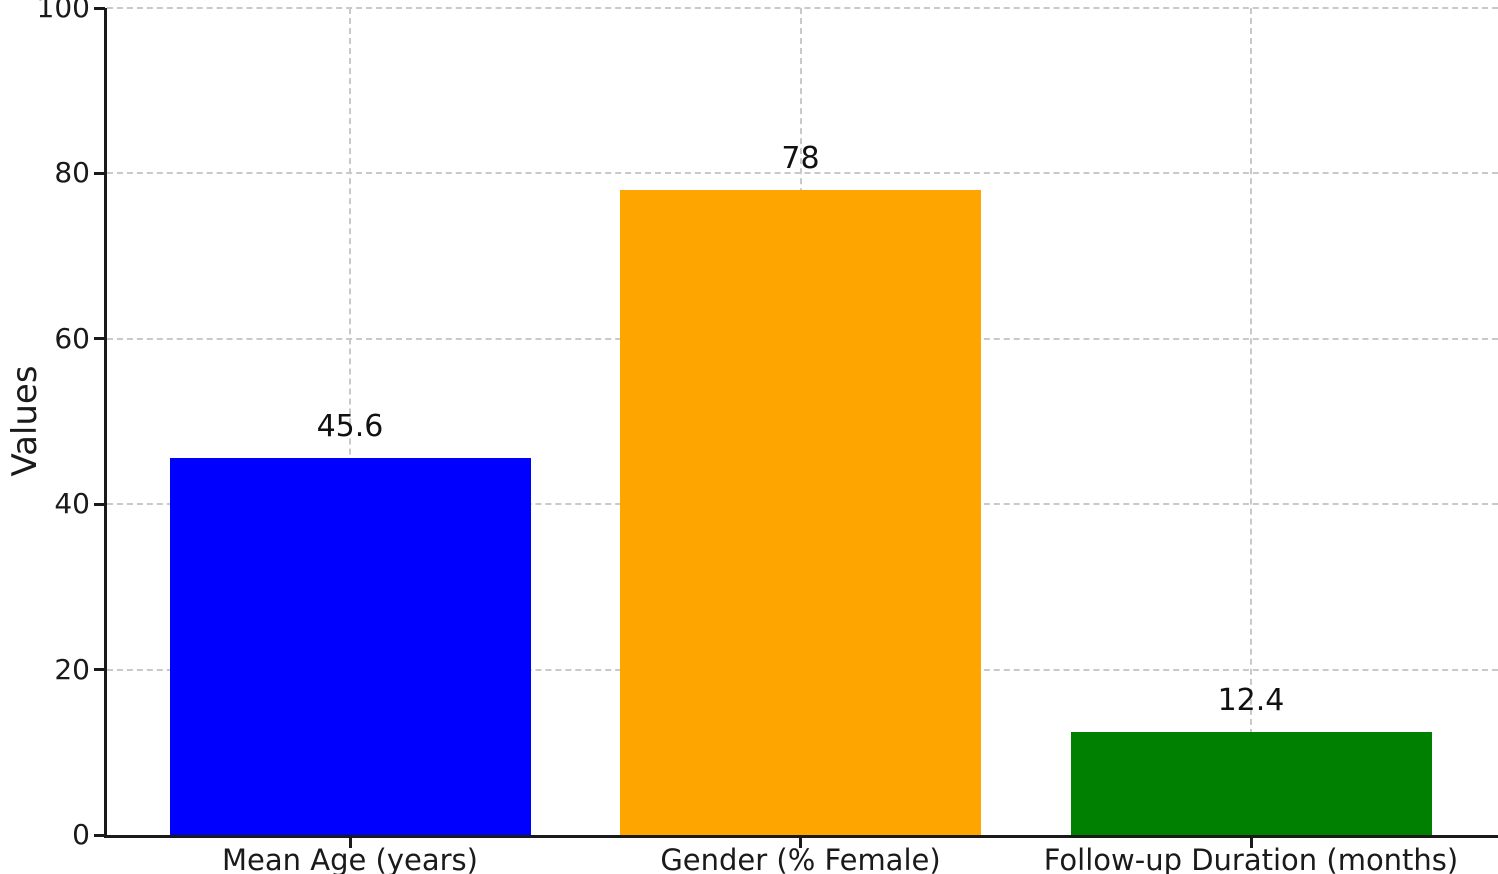 The height and width of the screenshot is (874, 1498). Describe the element at coordinates (350, 858) in the screenshot. I see `x-tick-label: Mean Age (years)` at that location.